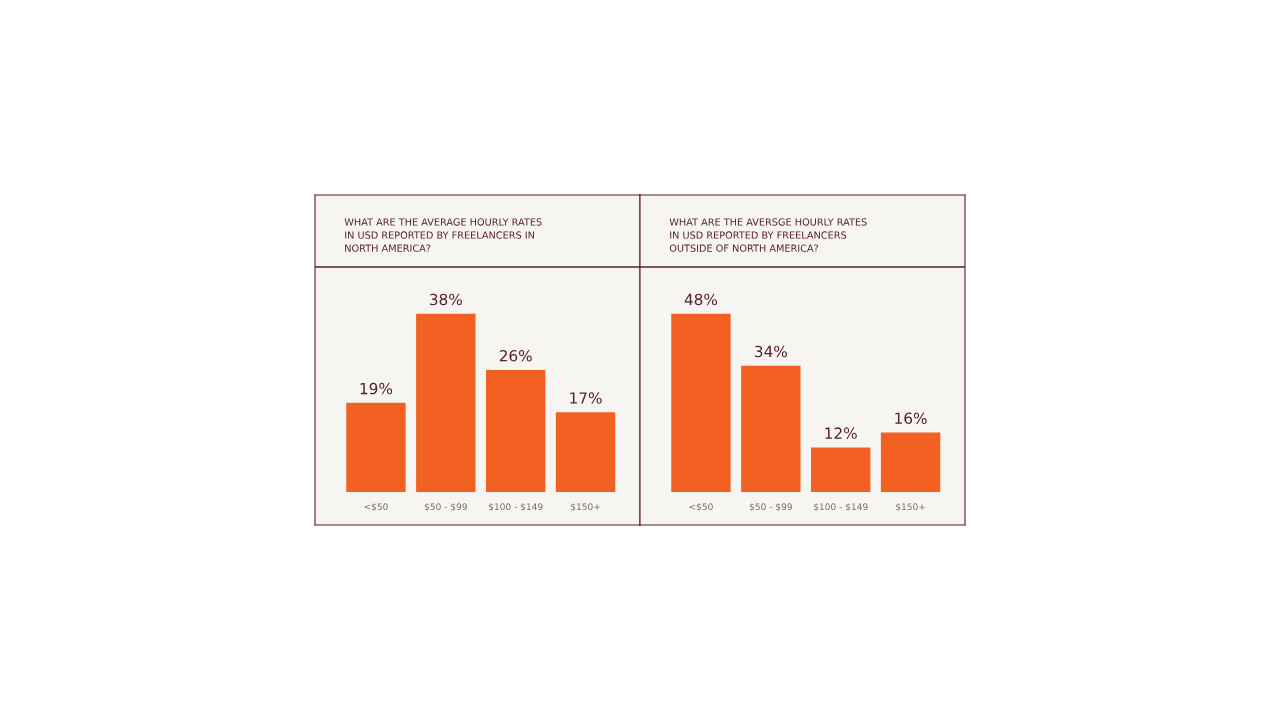 This screenshot has height=720, width=1280. What do you see at coordinates (586, 398) in the screenshot?
I see `data-label: 17%` at bounding box center [586, 398].